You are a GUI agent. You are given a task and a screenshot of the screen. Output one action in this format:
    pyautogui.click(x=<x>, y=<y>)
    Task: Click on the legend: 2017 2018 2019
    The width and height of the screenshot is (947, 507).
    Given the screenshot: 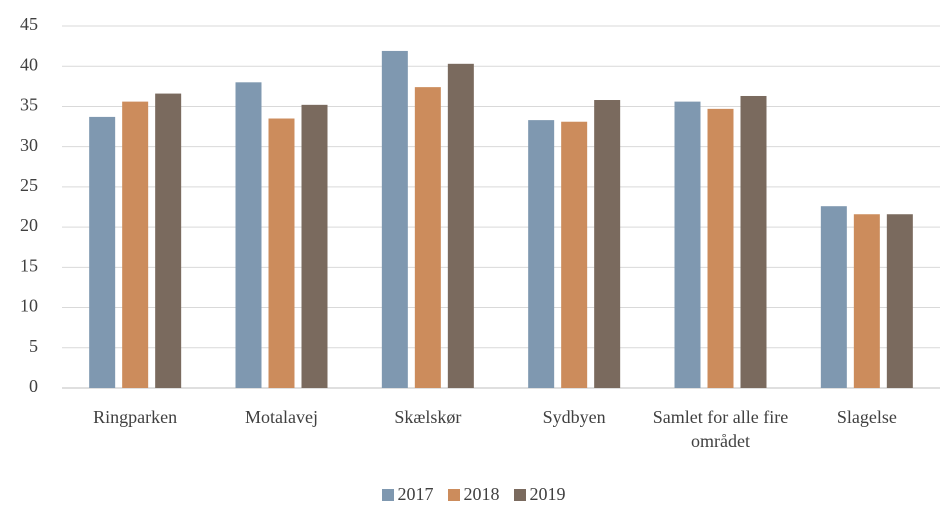 What is the action you would take?
    pyautogui.click(x=473, y=494)
    